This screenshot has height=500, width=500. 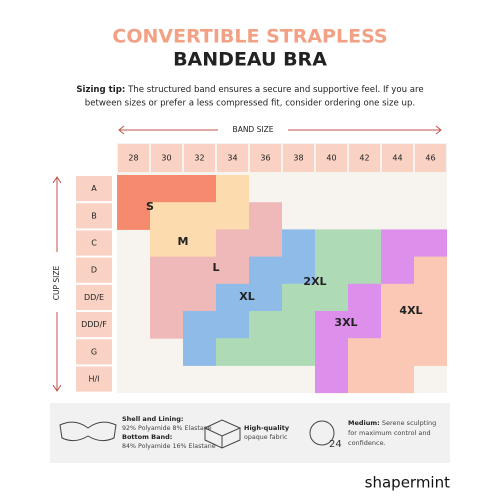 What do you see at coordinates (314, 281) in the screenshot?
I see `size-label: 2XL` at bounding box center [314, 281].